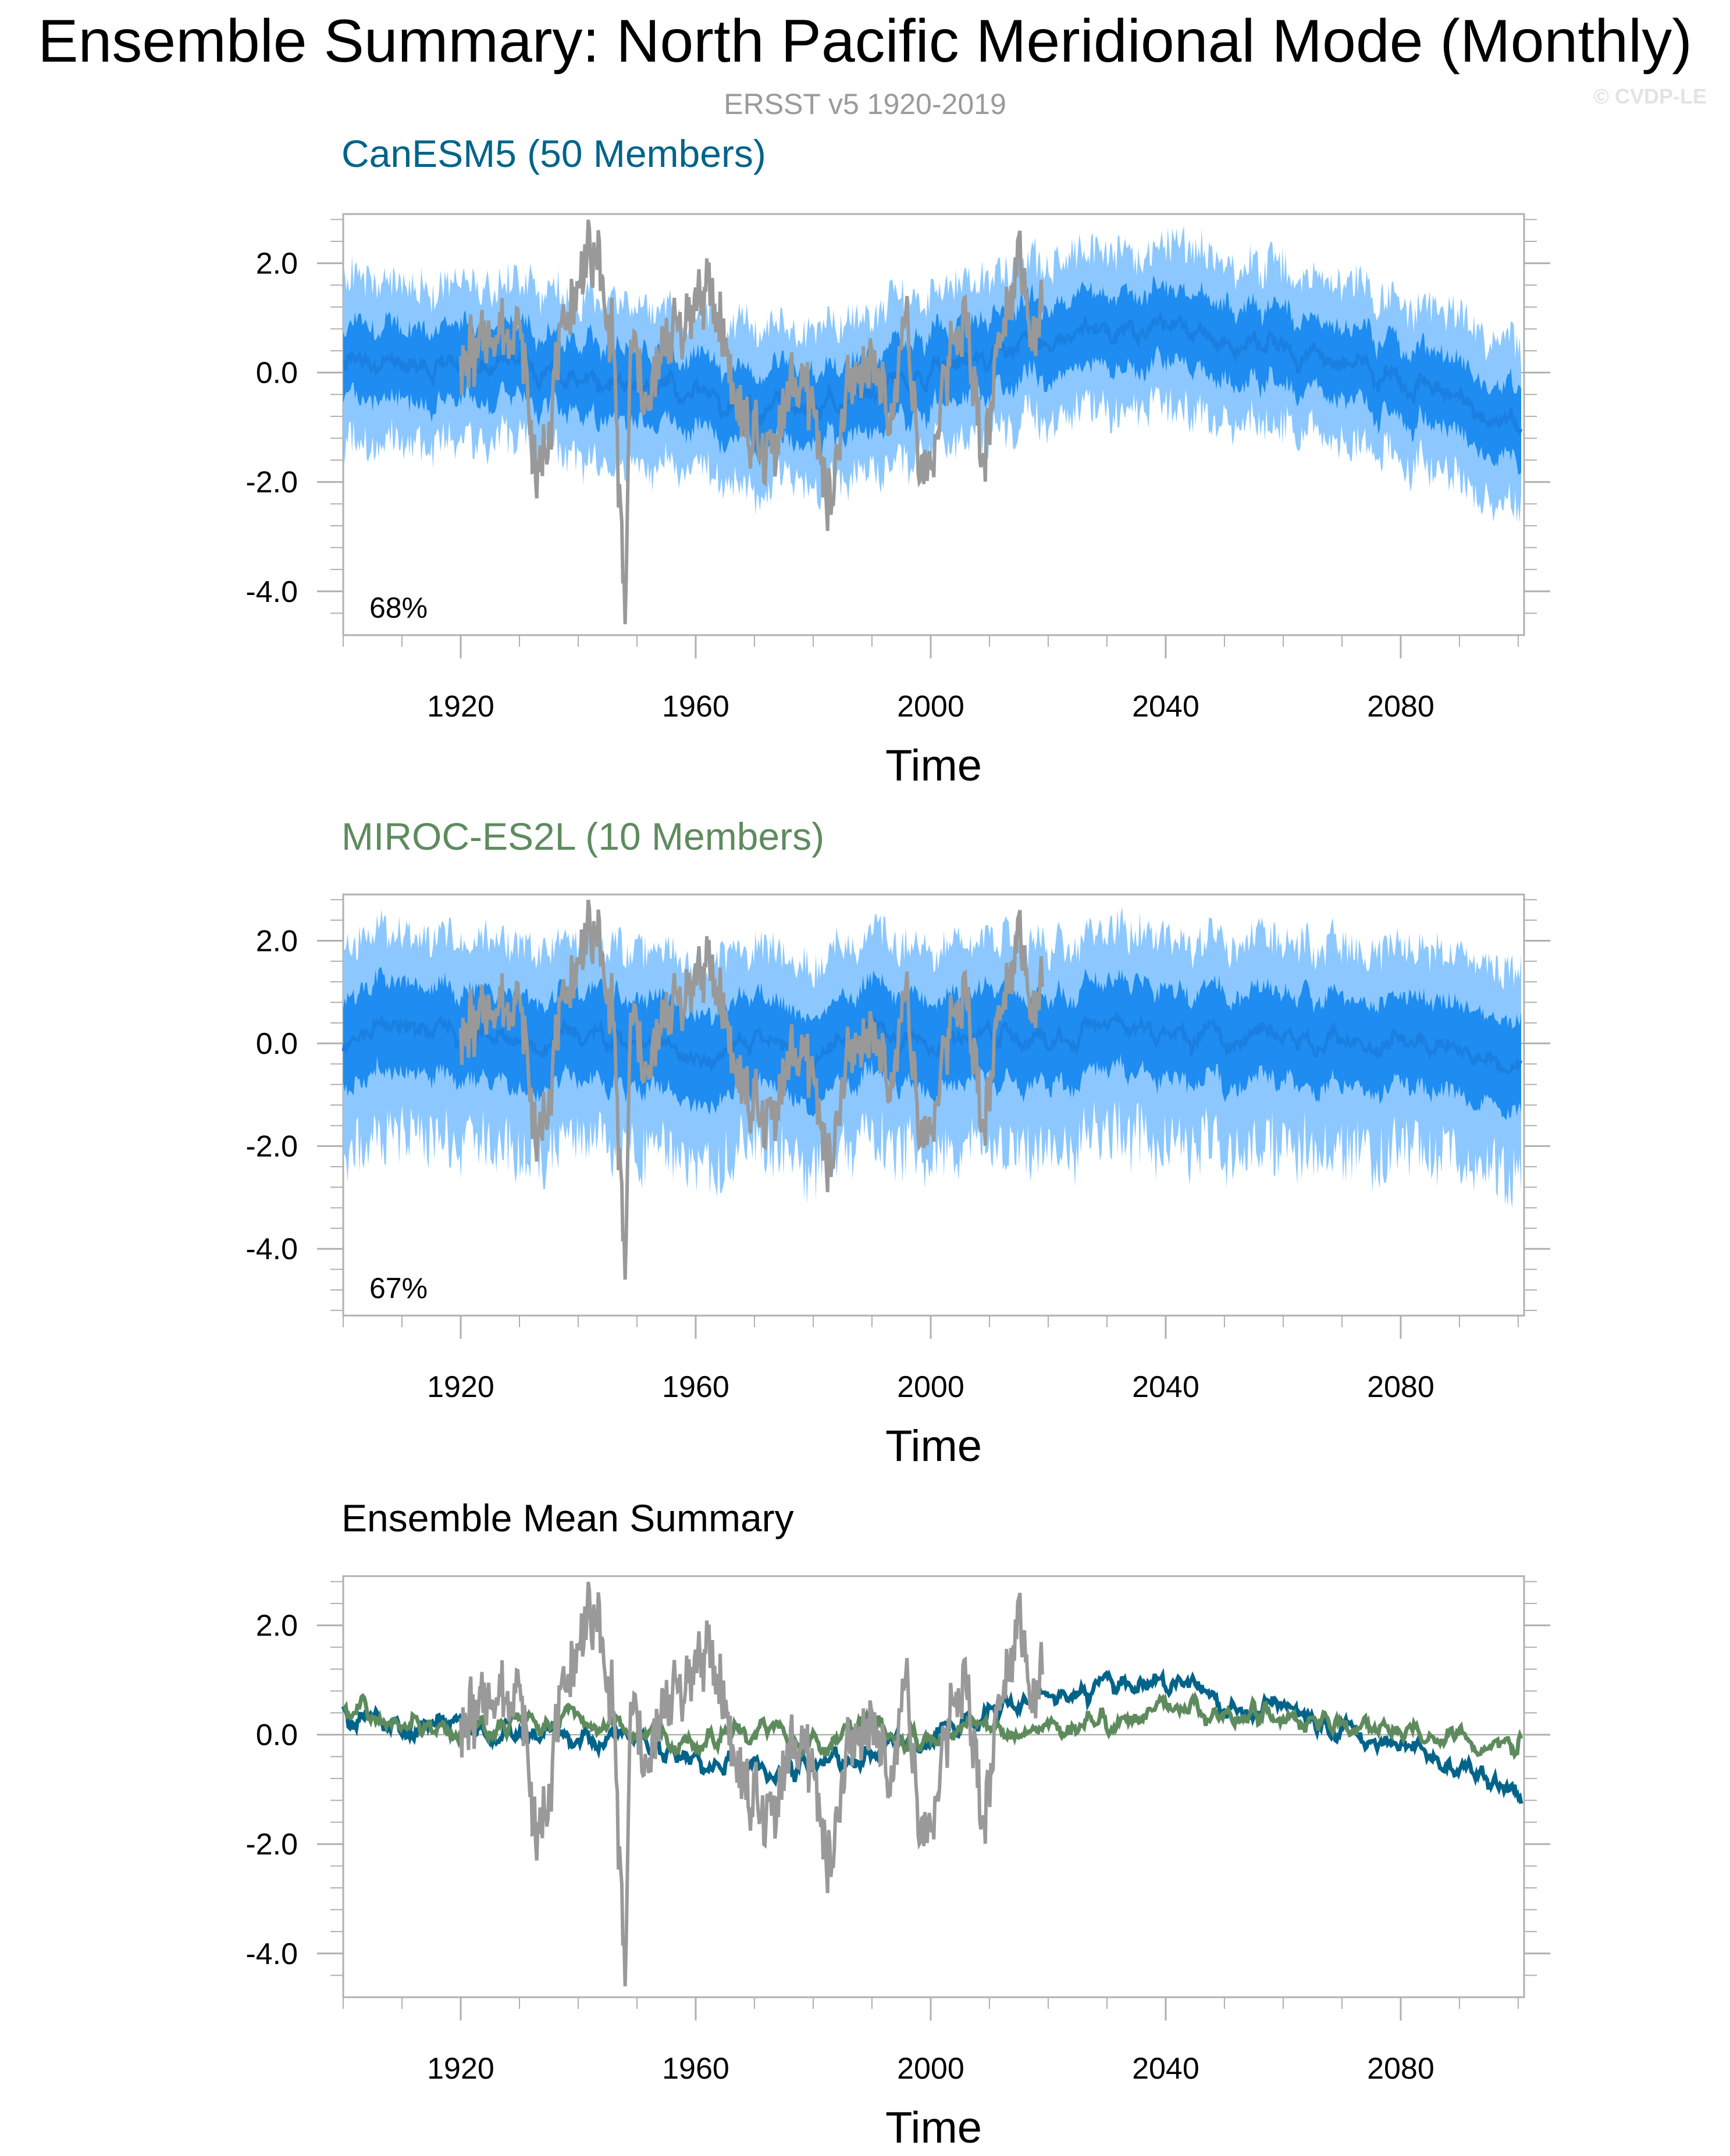 The width and height of the screenshot is (1730, 2156). Describe the element at coordinates (398, 1288) in the screenshot. I see `match-percentage-label: 67%` at that location.